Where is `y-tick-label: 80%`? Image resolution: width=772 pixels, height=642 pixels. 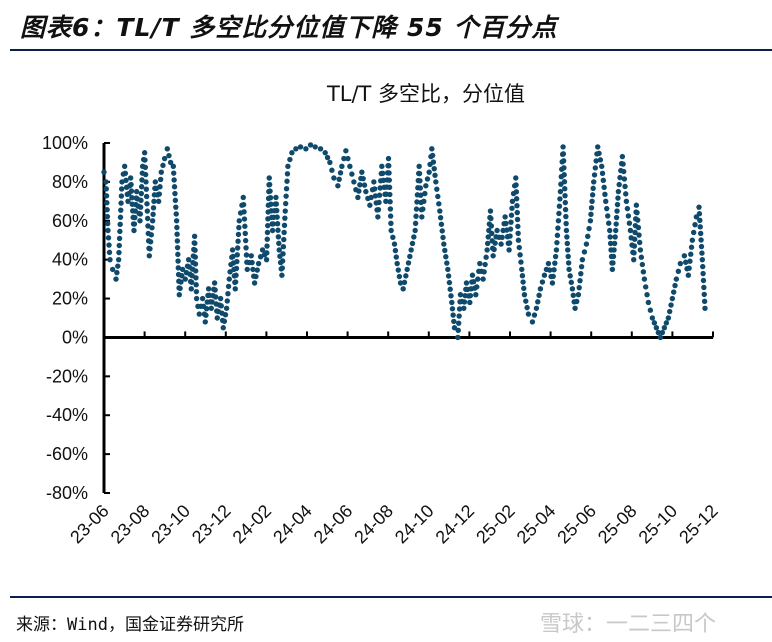 y-tick-label: 80% is located at coordinates (70, 182).